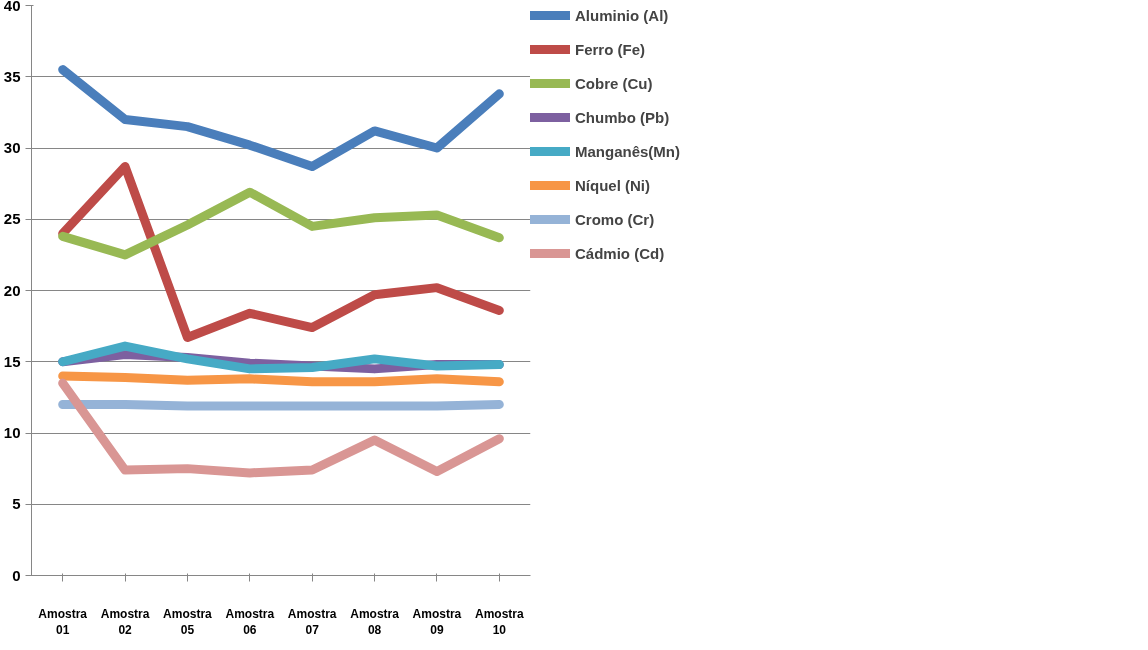 The width and height of the screenshot is (1148, 650). I want to click on legend-label: Ferro (Fe), so click(610, 49).